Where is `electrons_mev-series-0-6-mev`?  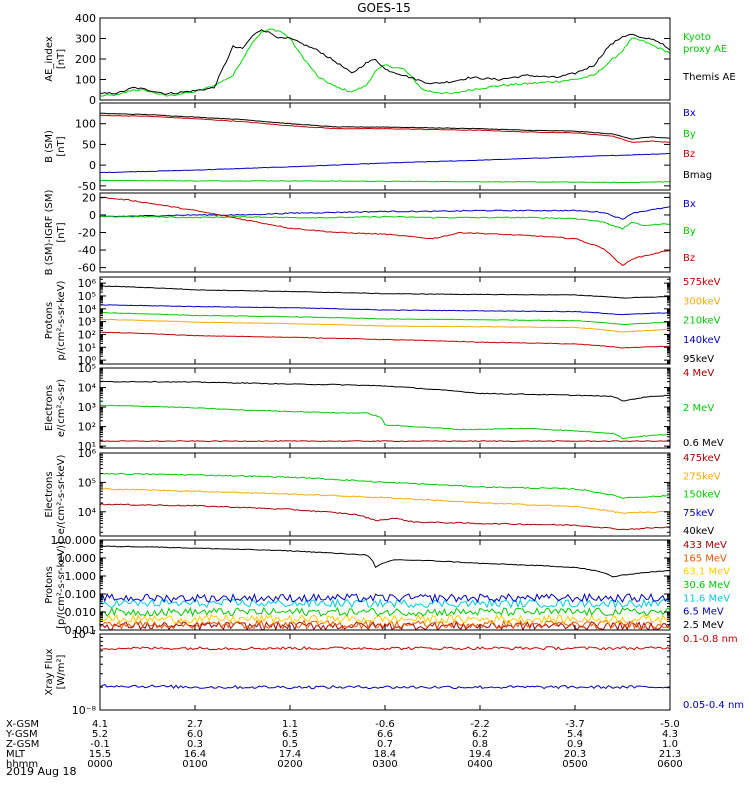 electrons_mev-series-0-6-mev is located at coordinates (385, 391).